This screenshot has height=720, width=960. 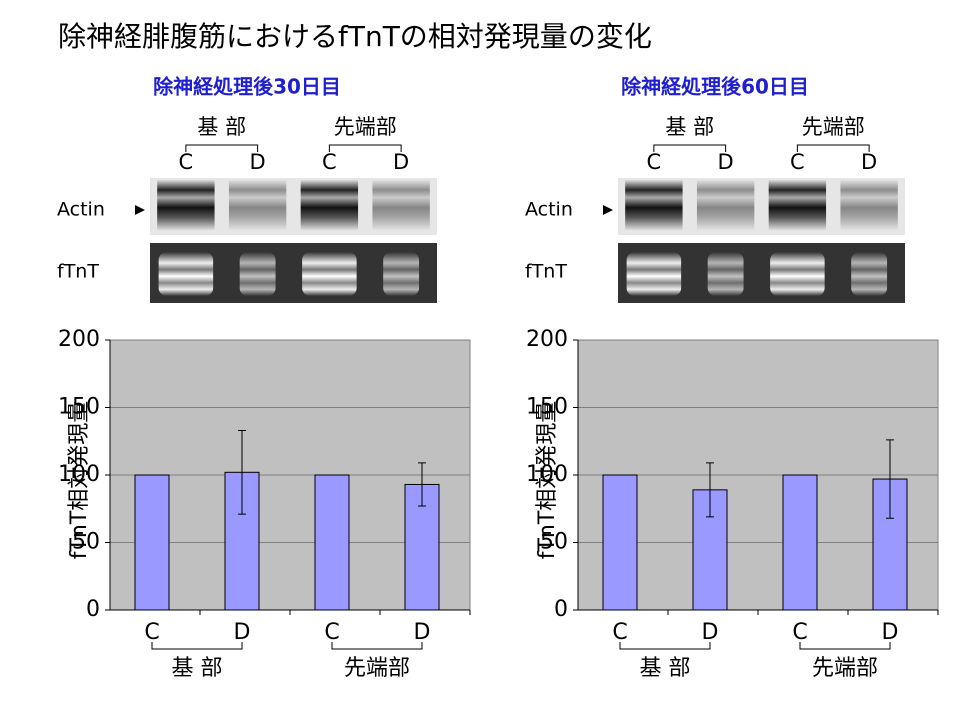 I want to click on slide-title: 除神経腓腹筋におけるfTnTの相対発現量の変化, so click(x=355, y=36).